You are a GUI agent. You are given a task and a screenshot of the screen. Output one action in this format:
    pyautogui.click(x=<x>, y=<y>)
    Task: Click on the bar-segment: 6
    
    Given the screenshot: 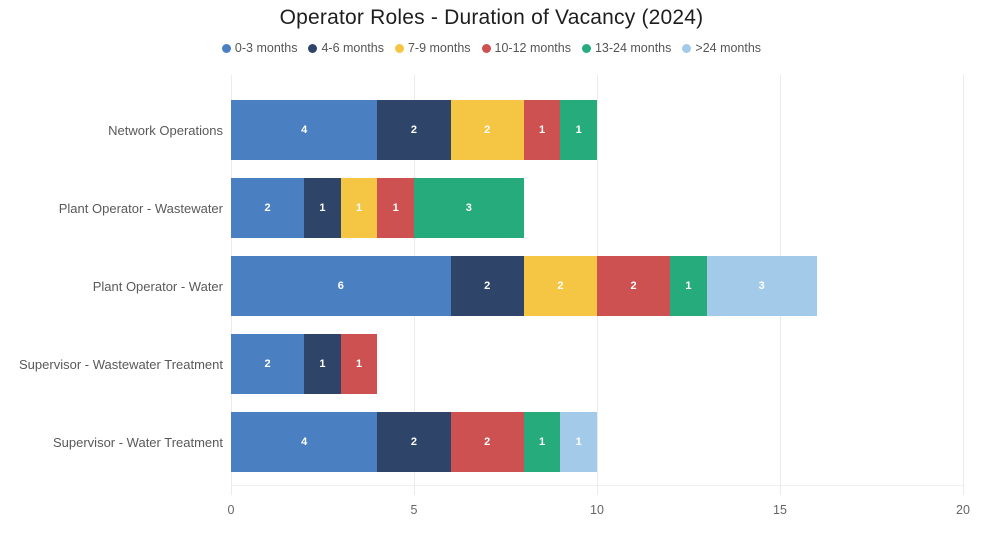 What is the action you would take?
    pyautogui.click(x=341, y=286)
    